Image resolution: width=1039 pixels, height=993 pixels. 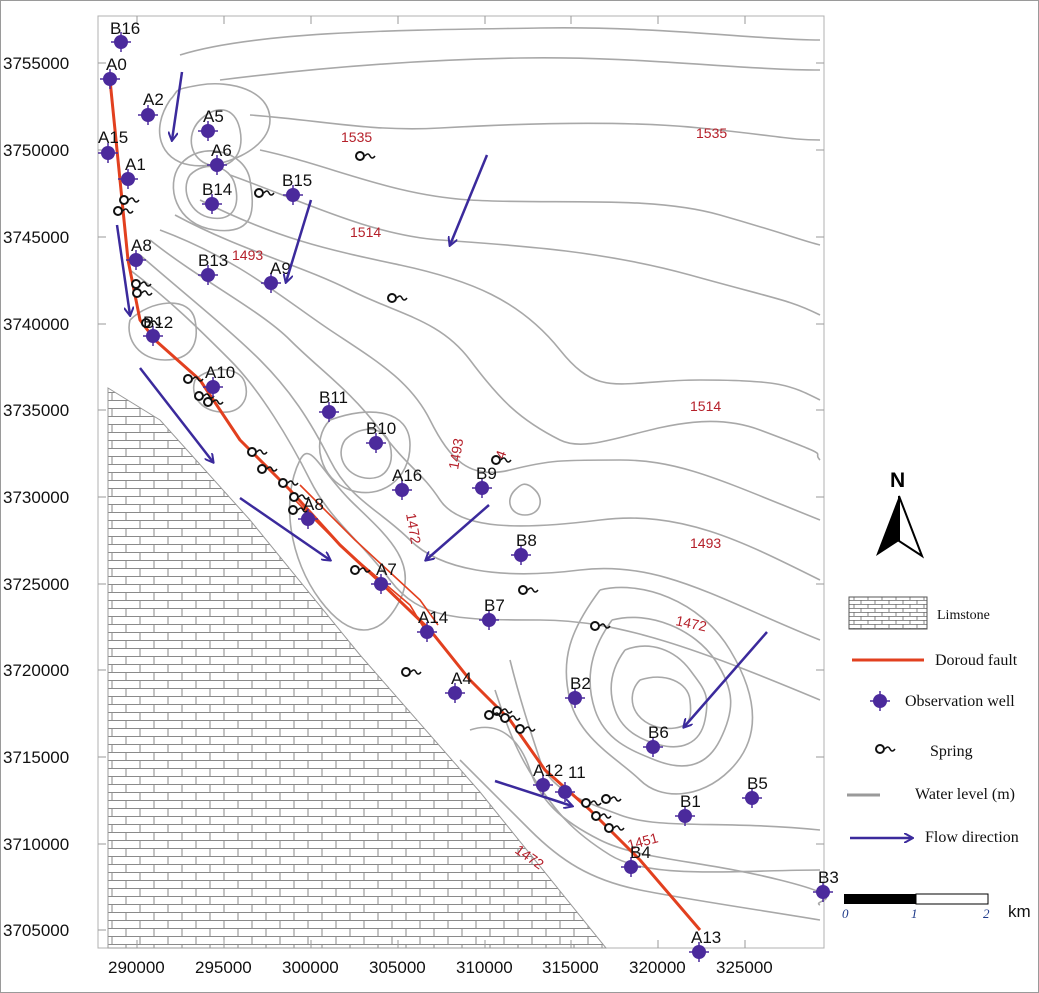 What do you see at coordinates (657, 967) in the screenshot?
I see `x-tick-label: 320000` at bounding box center [657, 967].